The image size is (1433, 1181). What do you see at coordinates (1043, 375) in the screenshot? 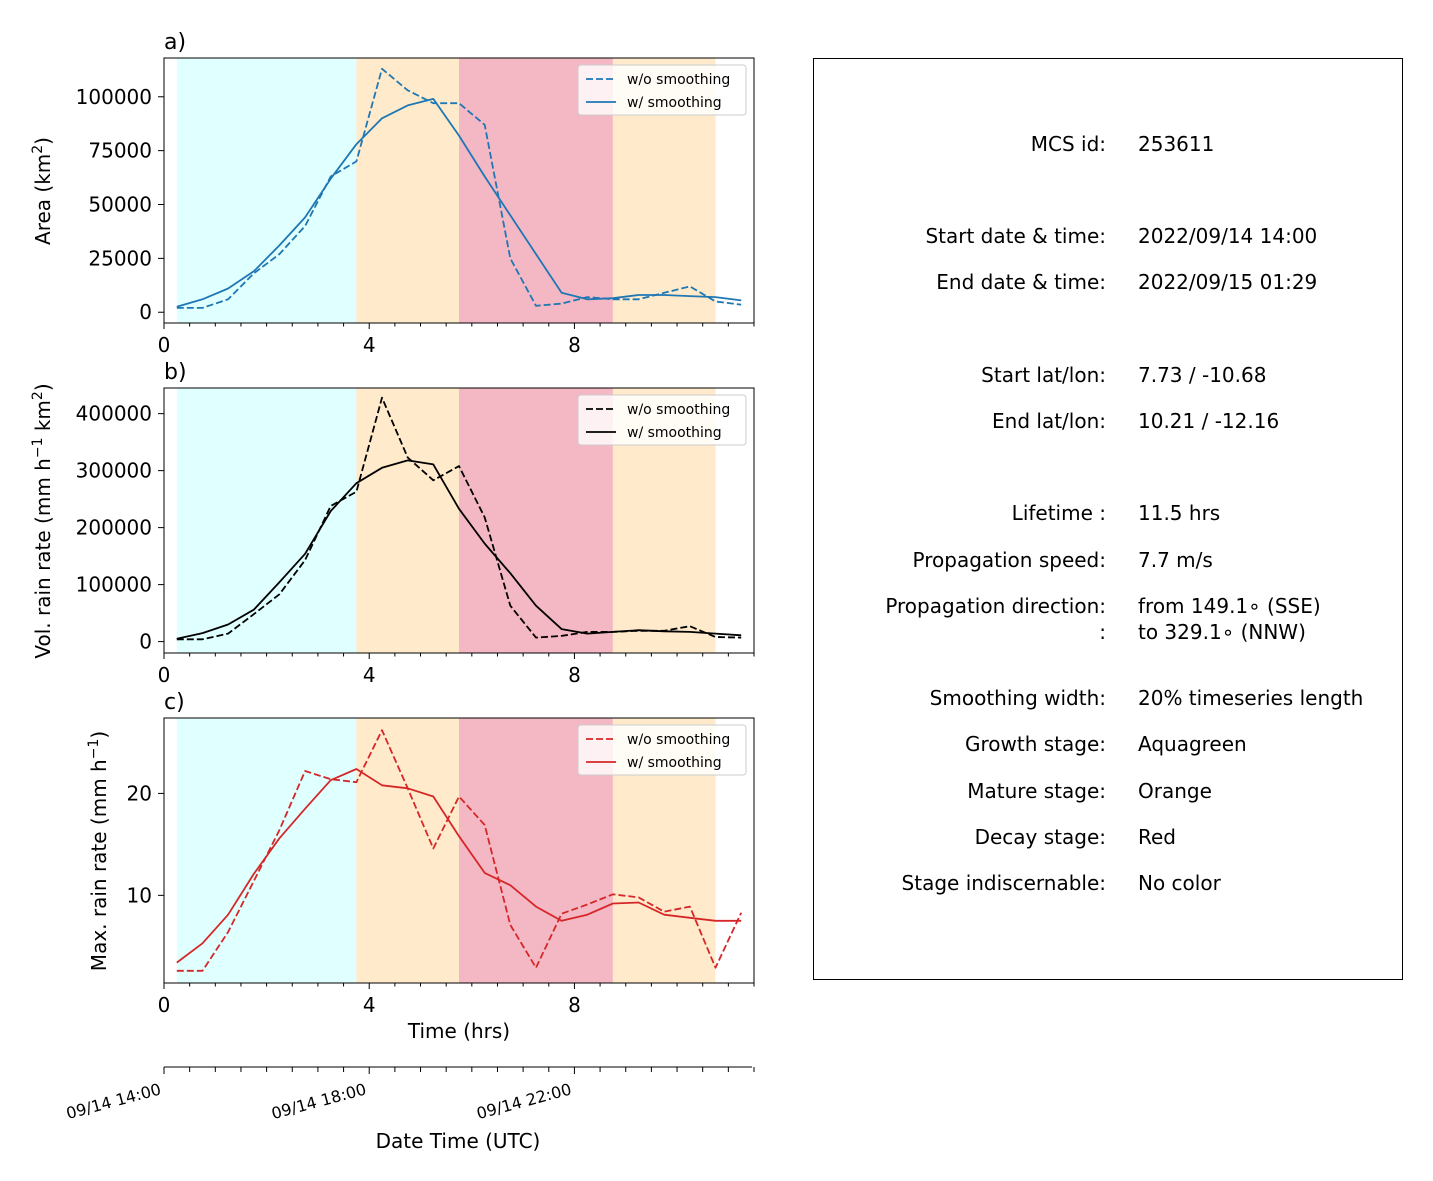
I see `info-label: Start lat/lon:` at bounding box center [1043, 375].